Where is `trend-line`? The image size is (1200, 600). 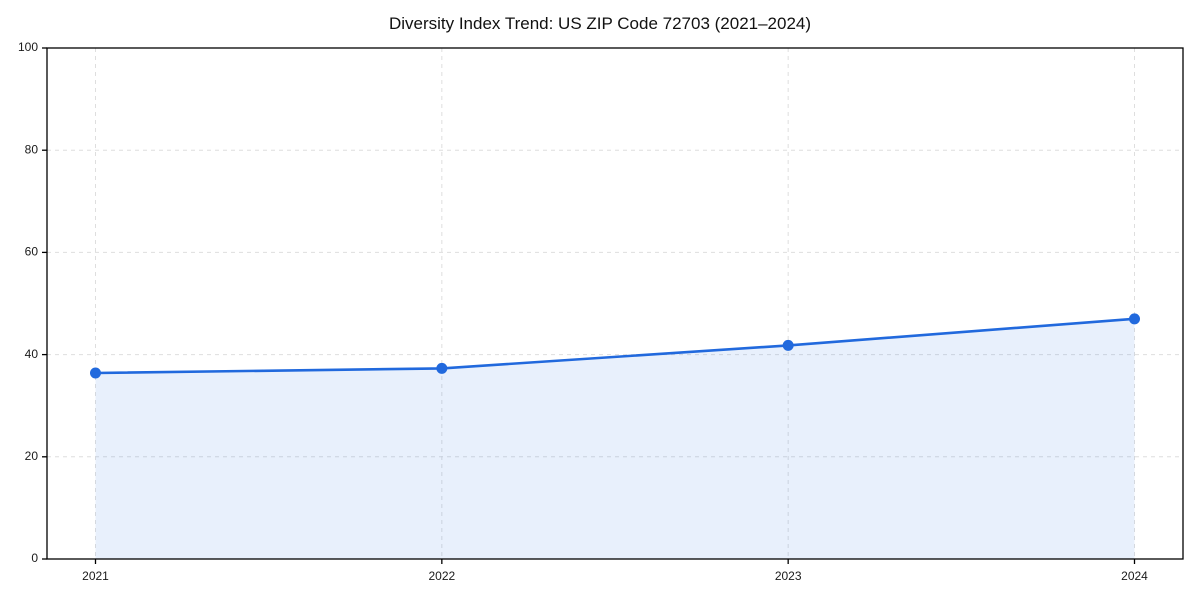 trend-line is located at coordinates (615, 346).